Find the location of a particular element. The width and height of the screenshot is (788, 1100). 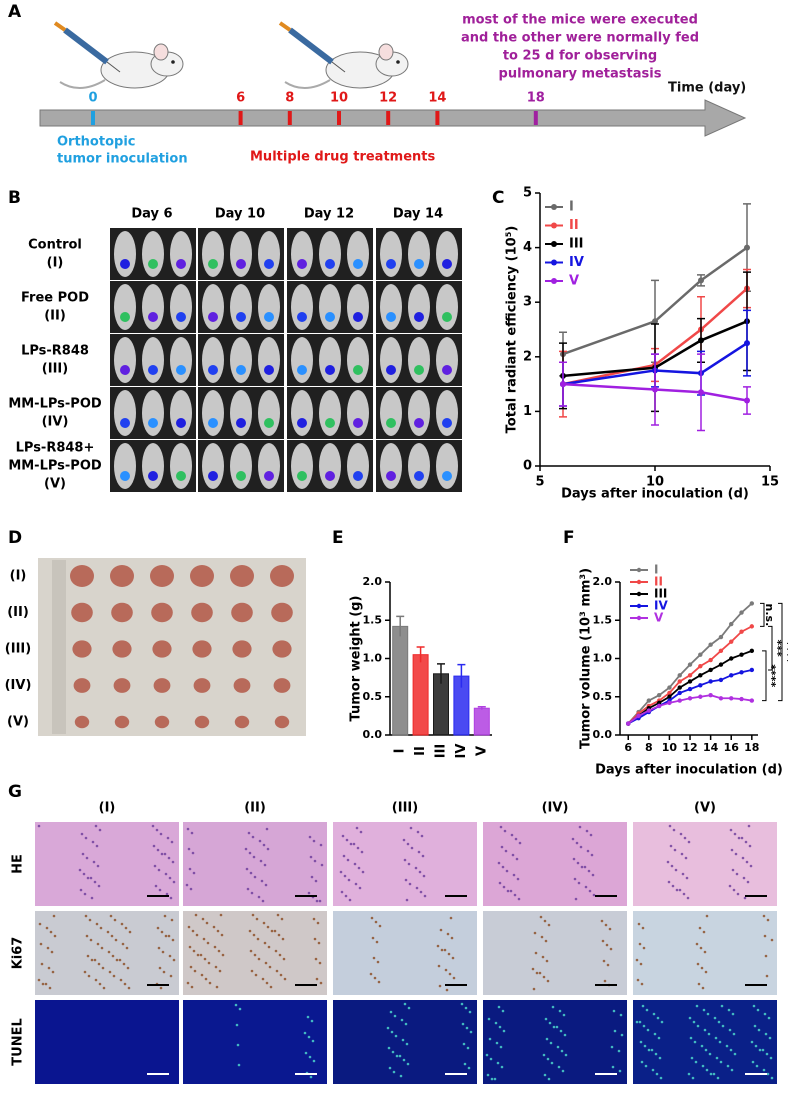

legend-label: II is located at coordinates (574, 225).